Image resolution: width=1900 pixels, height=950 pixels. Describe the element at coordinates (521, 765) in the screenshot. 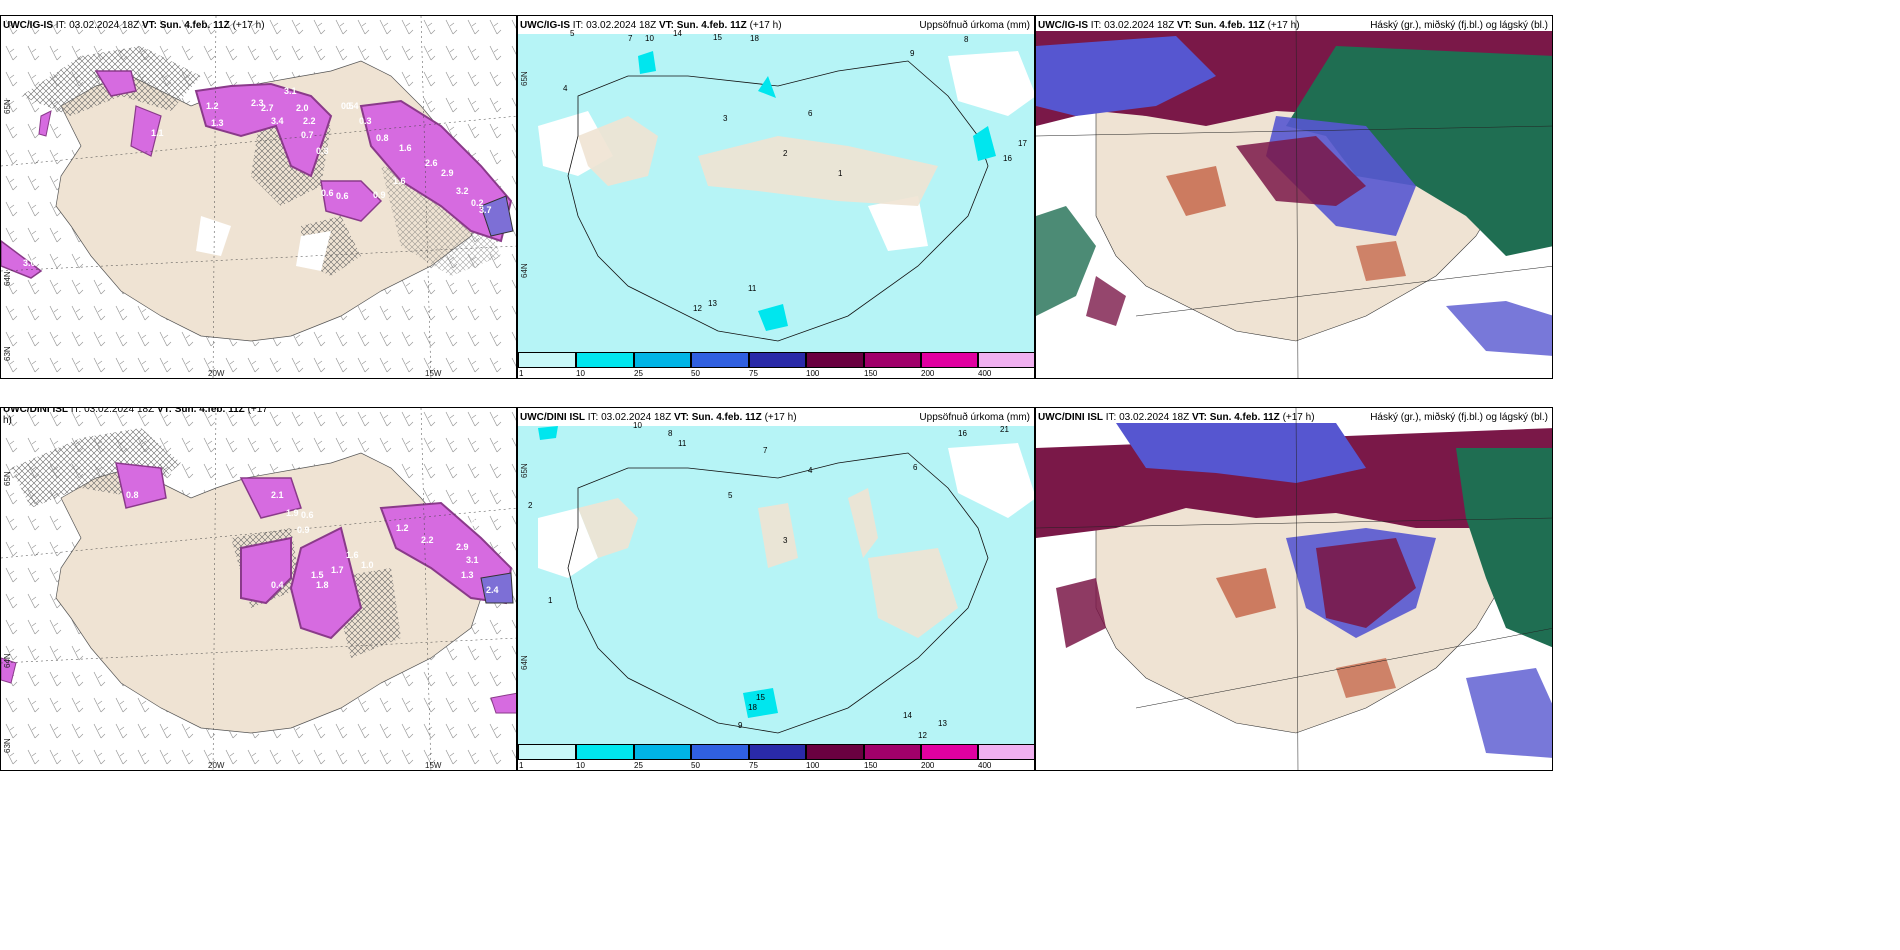

I see `colorbar-tick: 1` at that location.